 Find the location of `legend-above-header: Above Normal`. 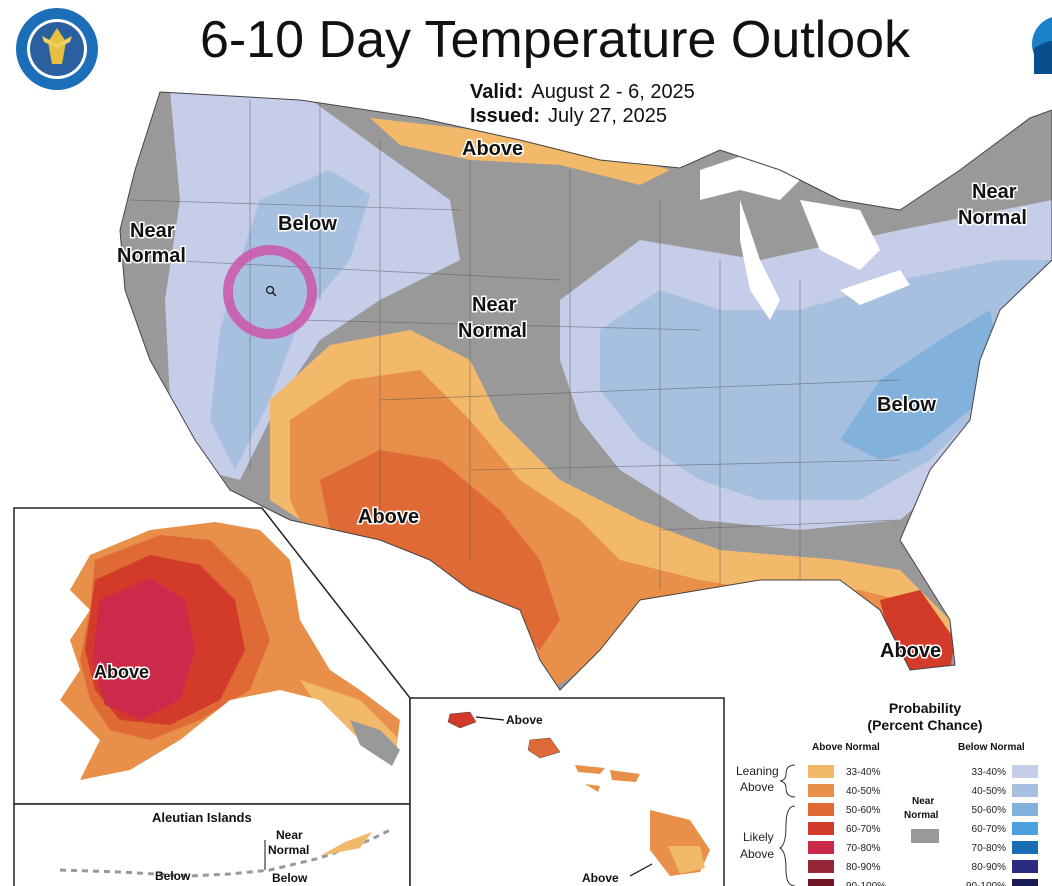

legend-above-header: Above Normal is located at coordinates (846, 747).